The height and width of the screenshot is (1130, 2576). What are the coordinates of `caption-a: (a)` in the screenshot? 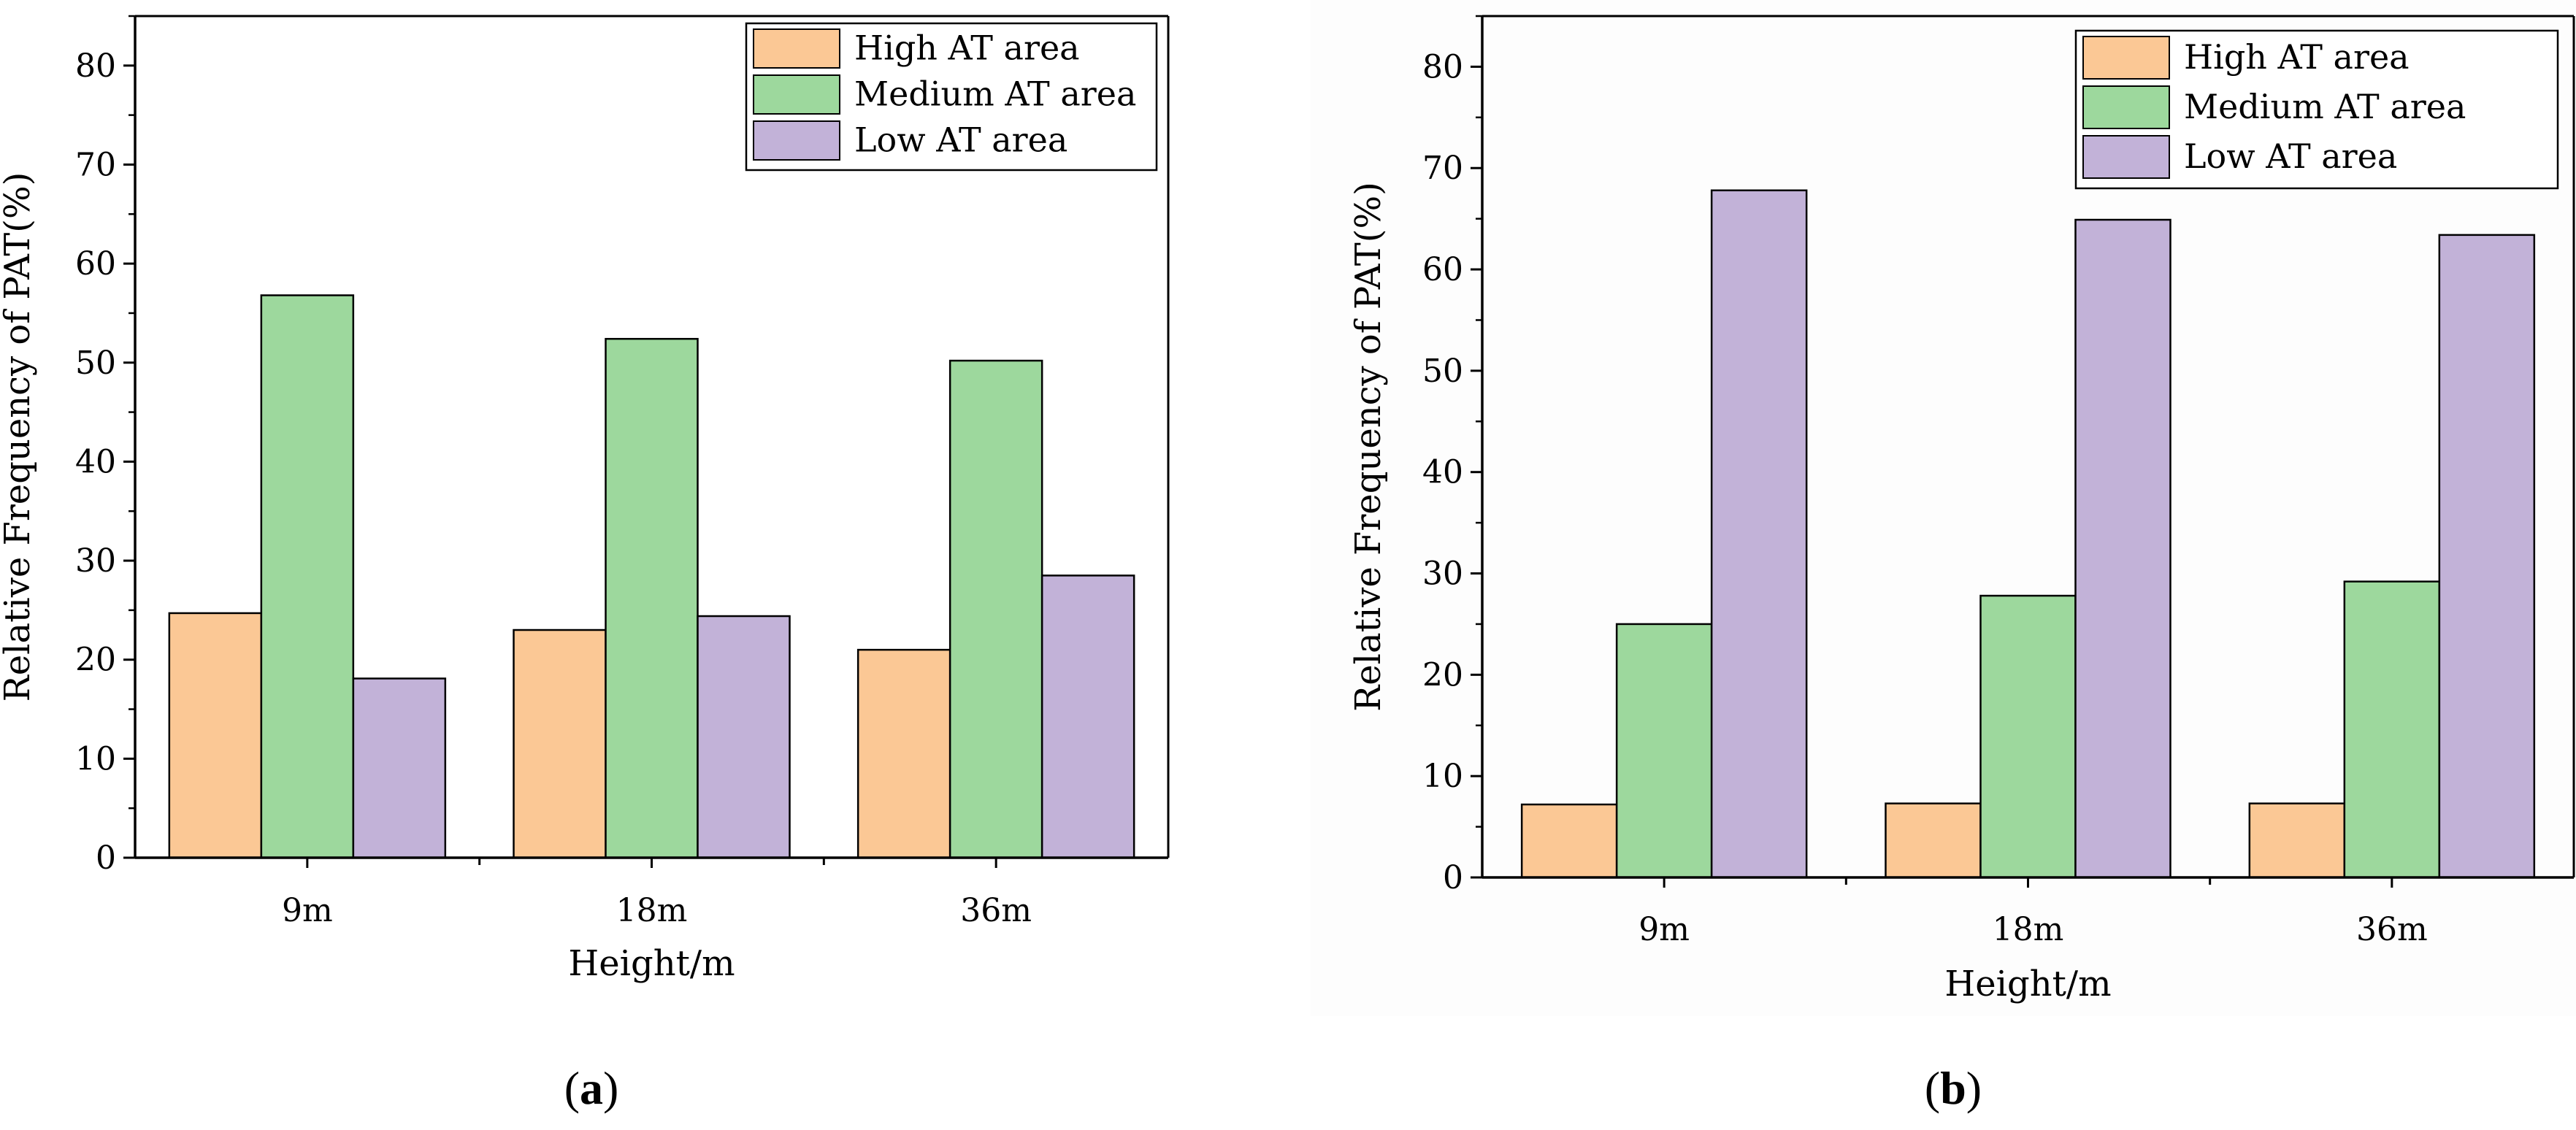 It's located at (591, 1088).